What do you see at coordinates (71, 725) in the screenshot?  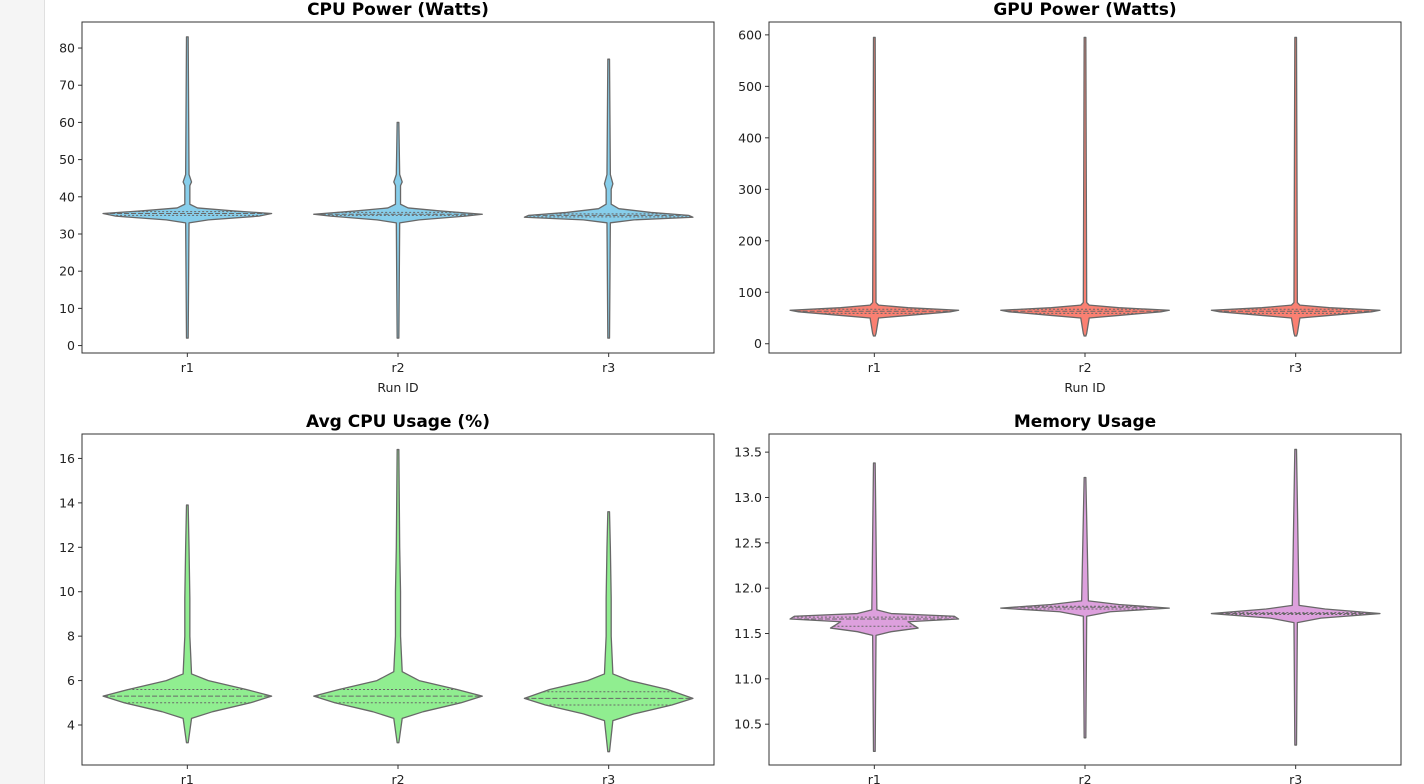 I see `y-tick-label: 4` at bounding box center [71, 725].